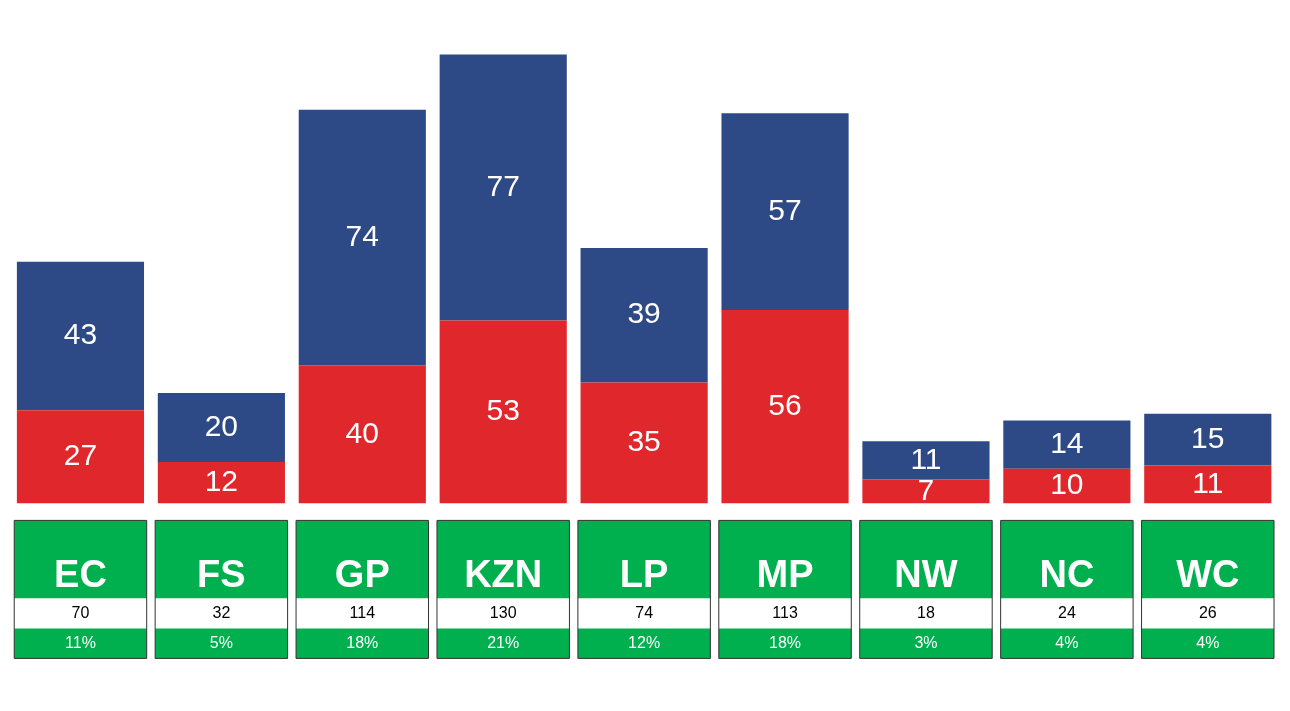 The image size is (1290, 711). I want to click on data-label: 53, so click(503, 410).